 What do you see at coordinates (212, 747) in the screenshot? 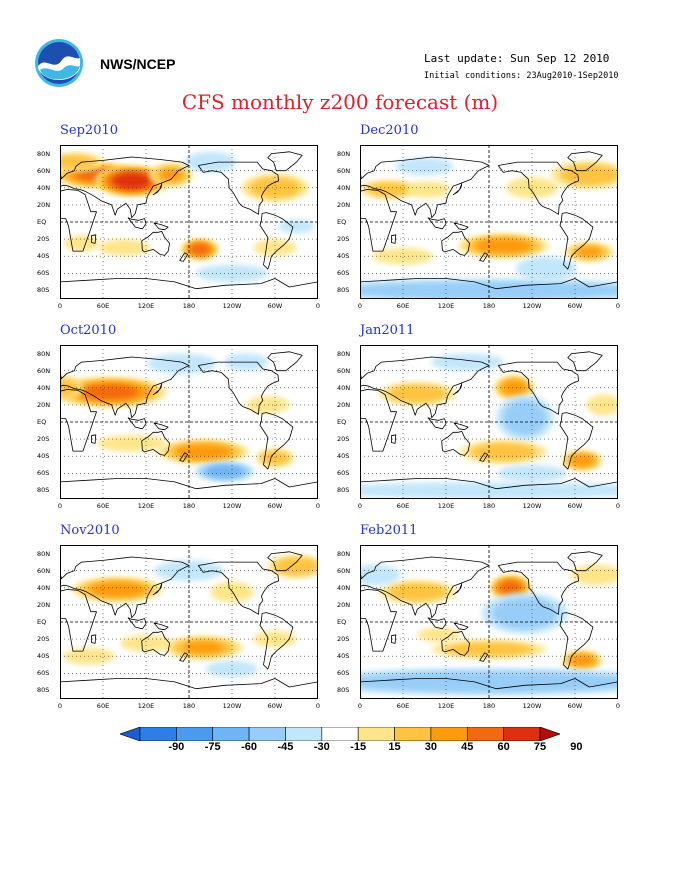
I see `colorbar-tick-label: -75` at bounding box center [212, 747].